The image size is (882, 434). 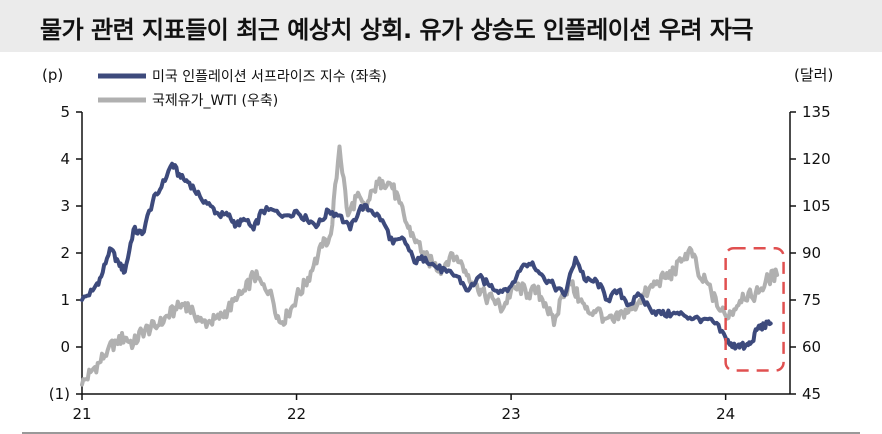 What do you see at coordinates (296, 414) in the screenshot?
I see `x-tick-label: 22` at bounding box center [296, 414].